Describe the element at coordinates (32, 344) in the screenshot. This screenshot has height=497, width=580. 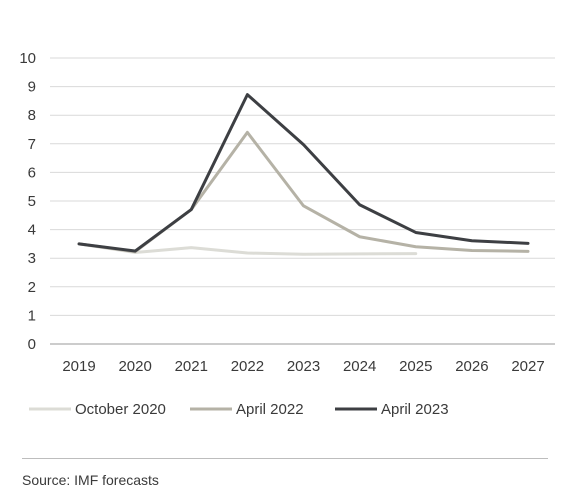
I see `y-tick-label: 0` at that location.